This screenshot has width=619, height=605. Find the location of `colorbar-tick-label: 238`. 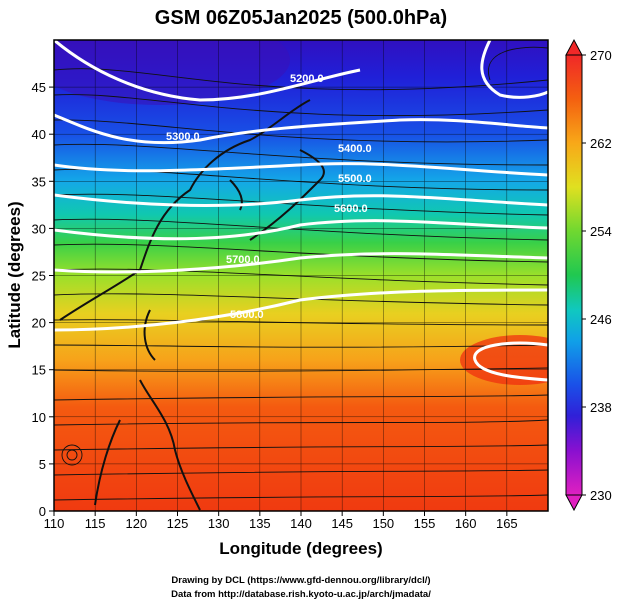

colorbar-tick-label: 238 is located at coordinates (601, 407).